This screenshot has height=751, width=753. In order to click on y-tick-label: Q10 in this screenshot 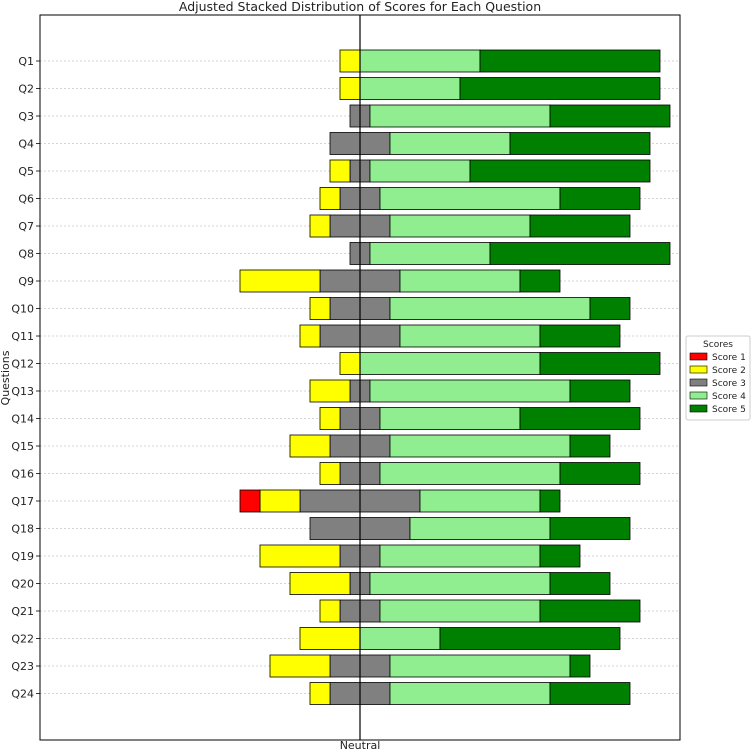, I will do `click(22, 309)`.